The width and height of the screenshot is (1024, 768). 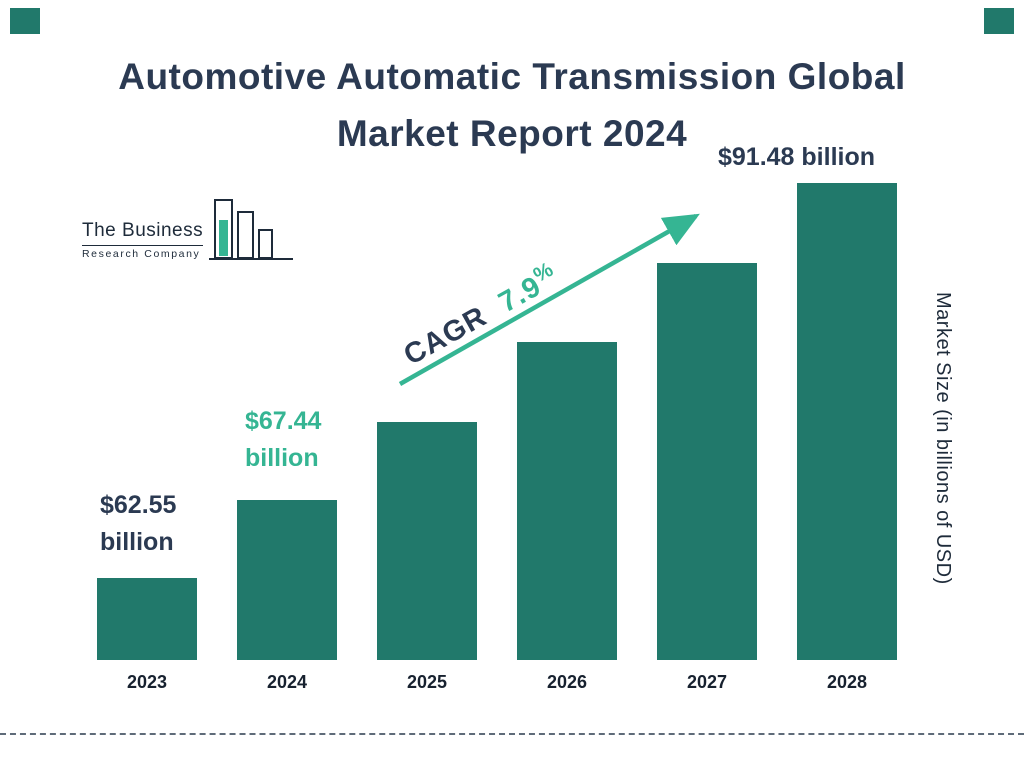 What do you see at coordinates (512, 76) in the screenshot?
I see `page-title-line1: Automotive Automatic Transmission Global` at bounding box center [512, 76].